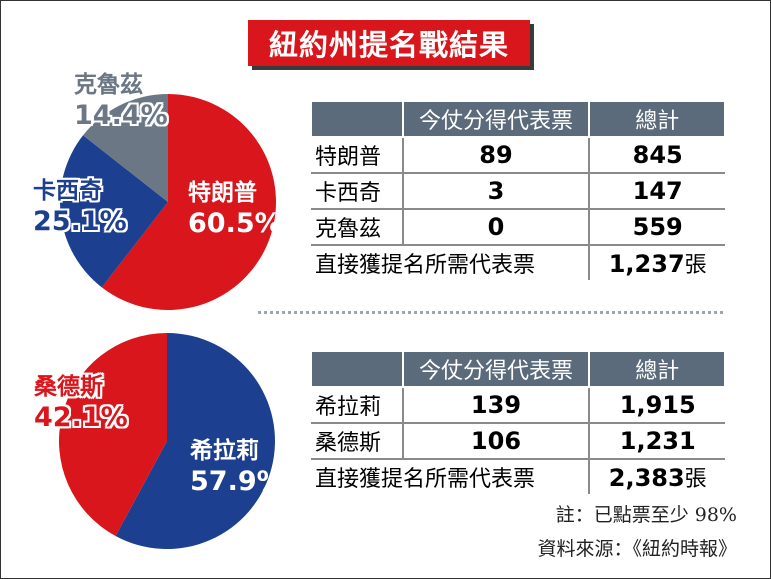 The height and width of the screenshot is (579, 771). I want to click on democratic-pie-chart, so click(166, 441).